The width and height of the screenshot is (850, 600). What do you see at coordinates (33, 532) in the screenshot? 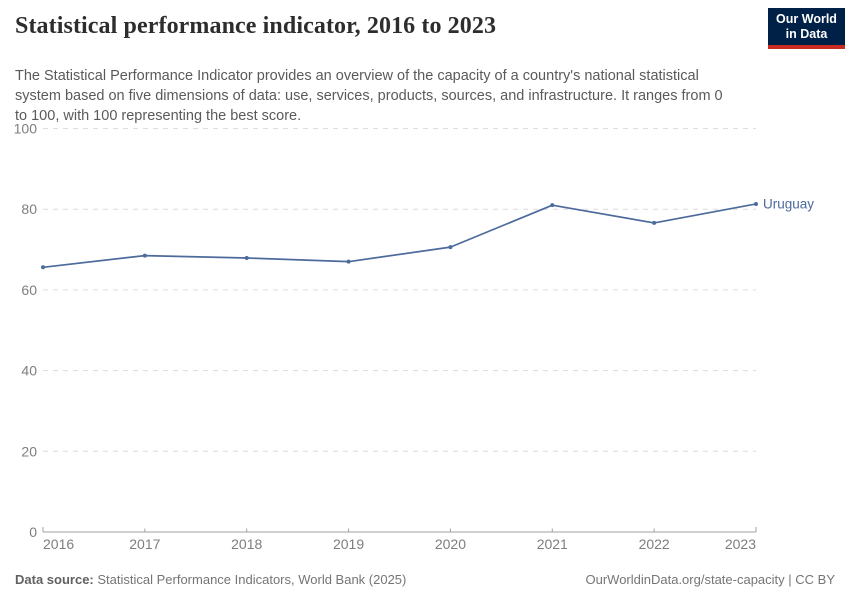
I see `y-axis-tick-0: 0` at bounding box center [33, 532].